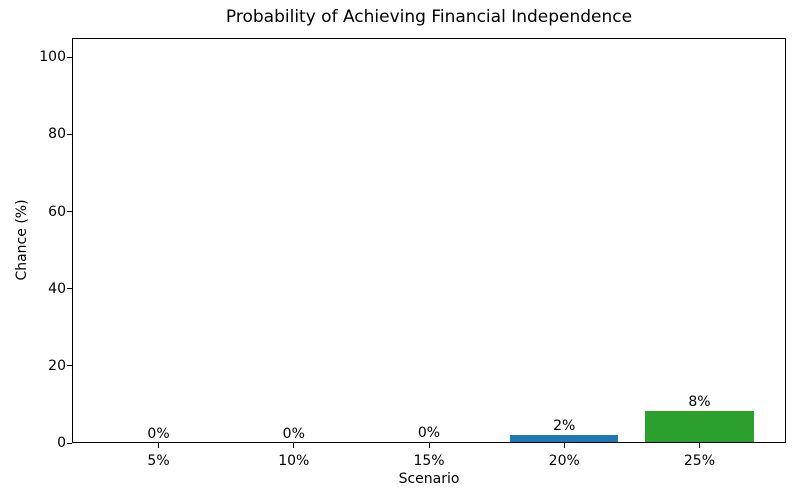 Image resolution: width=800 pixels, height=500 pixels. I want to click on y-tick-label: 20, so click(57, 365).